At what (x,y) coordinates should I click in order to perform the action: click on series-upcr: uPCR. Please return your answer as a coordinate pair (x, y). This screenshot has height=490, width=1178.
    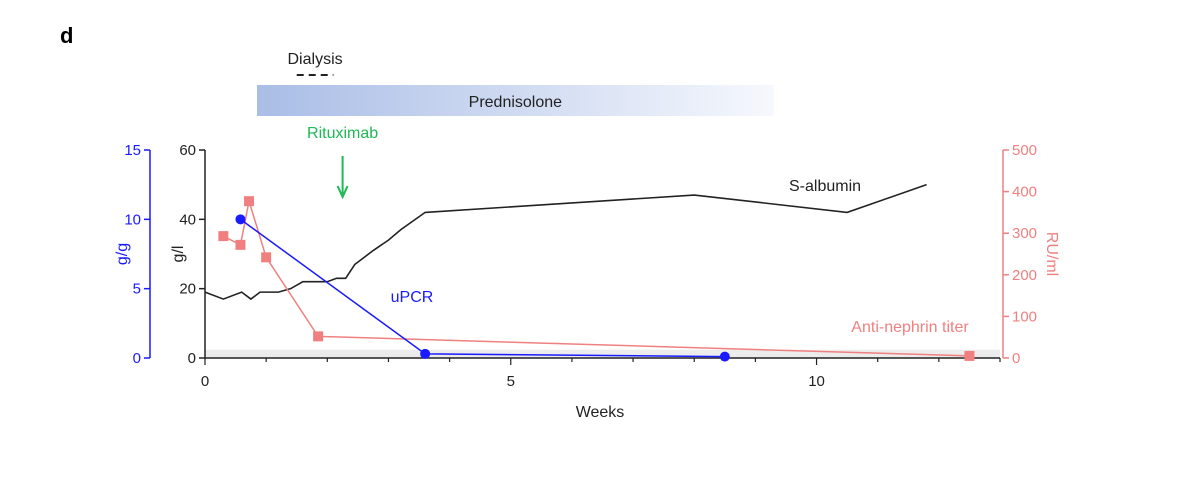
    Looking at the image, I should click on (482, 288).